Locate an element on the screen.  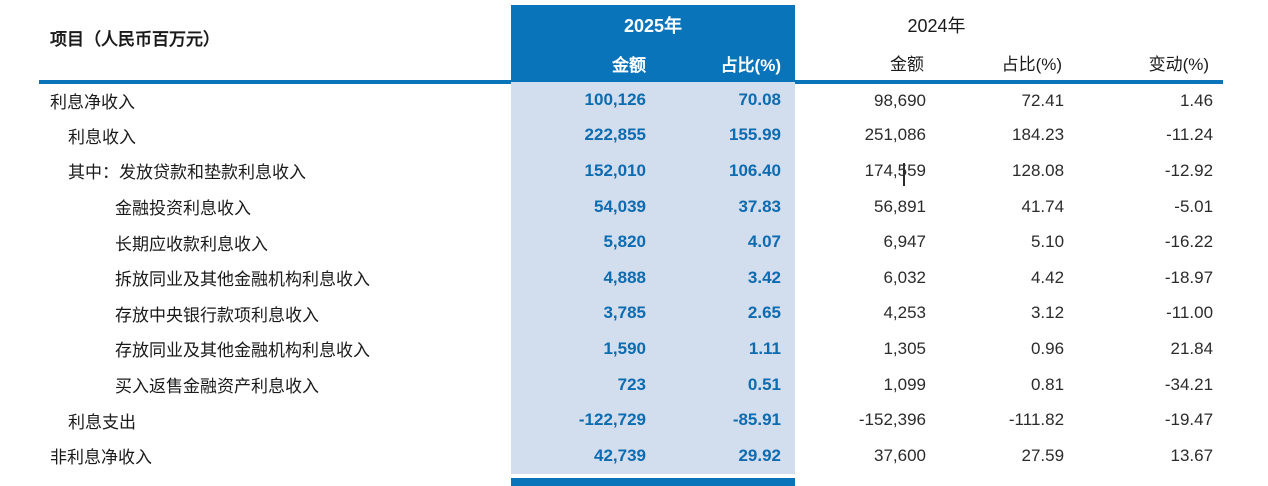
amount-2025-cell: 3,785 is located at coordinates (585, 313).